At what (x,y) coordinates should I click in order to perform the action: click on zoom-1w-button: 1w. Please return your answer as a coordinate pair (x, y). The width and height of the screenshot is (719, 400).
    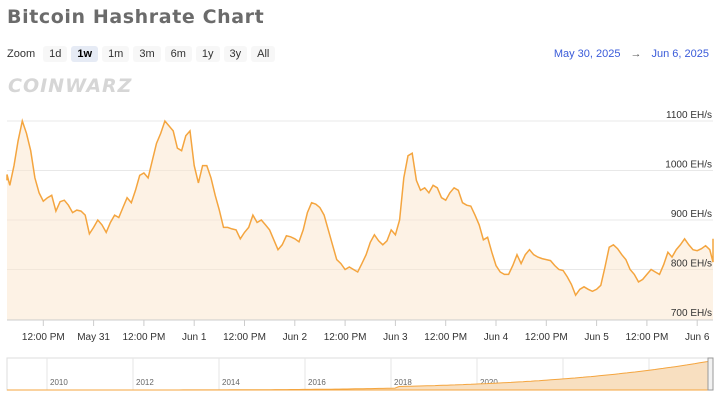
    Looking at the image, I should click on (85, 54).